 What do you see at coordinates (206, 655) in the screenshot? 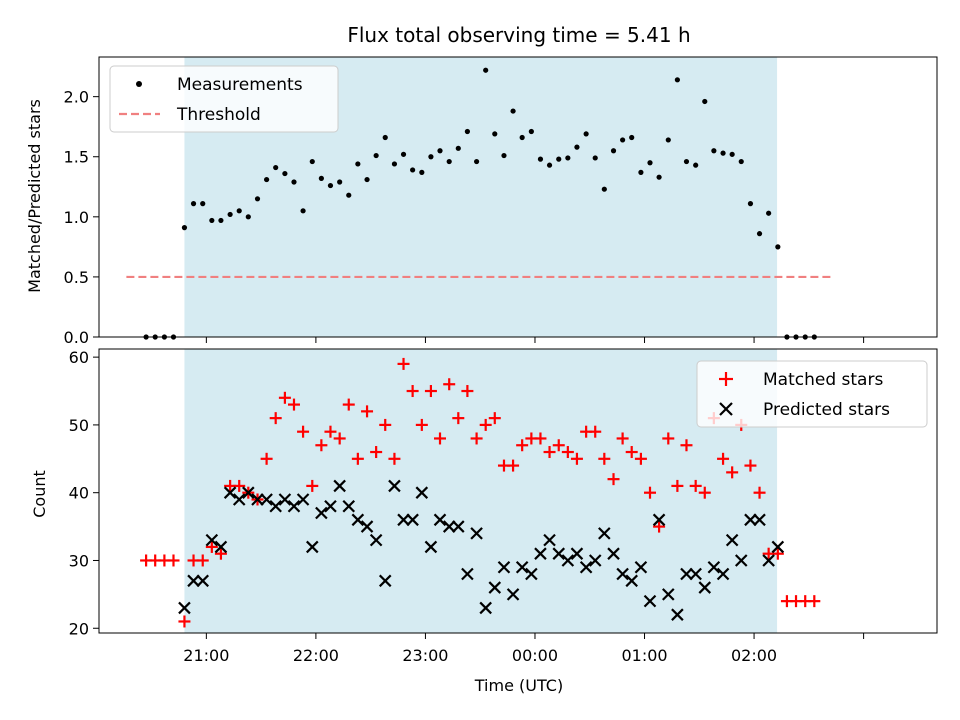
I see `x-tick-label: 21:00` at bounding box center [206, 655].